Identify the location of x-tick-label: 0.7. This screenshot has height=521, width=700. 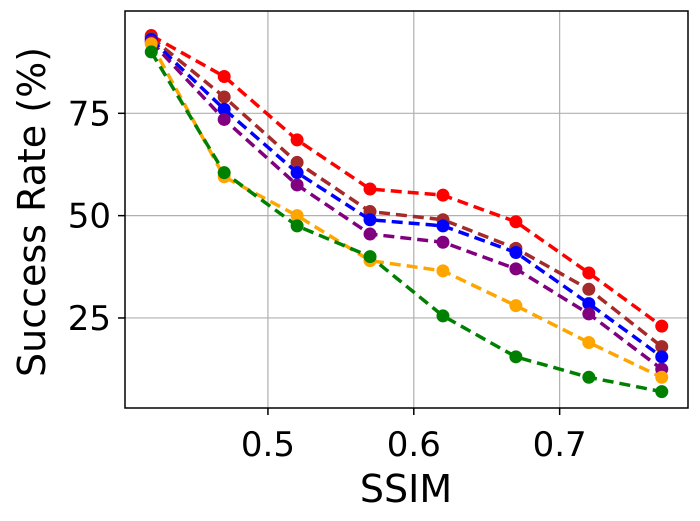
(560, 445).